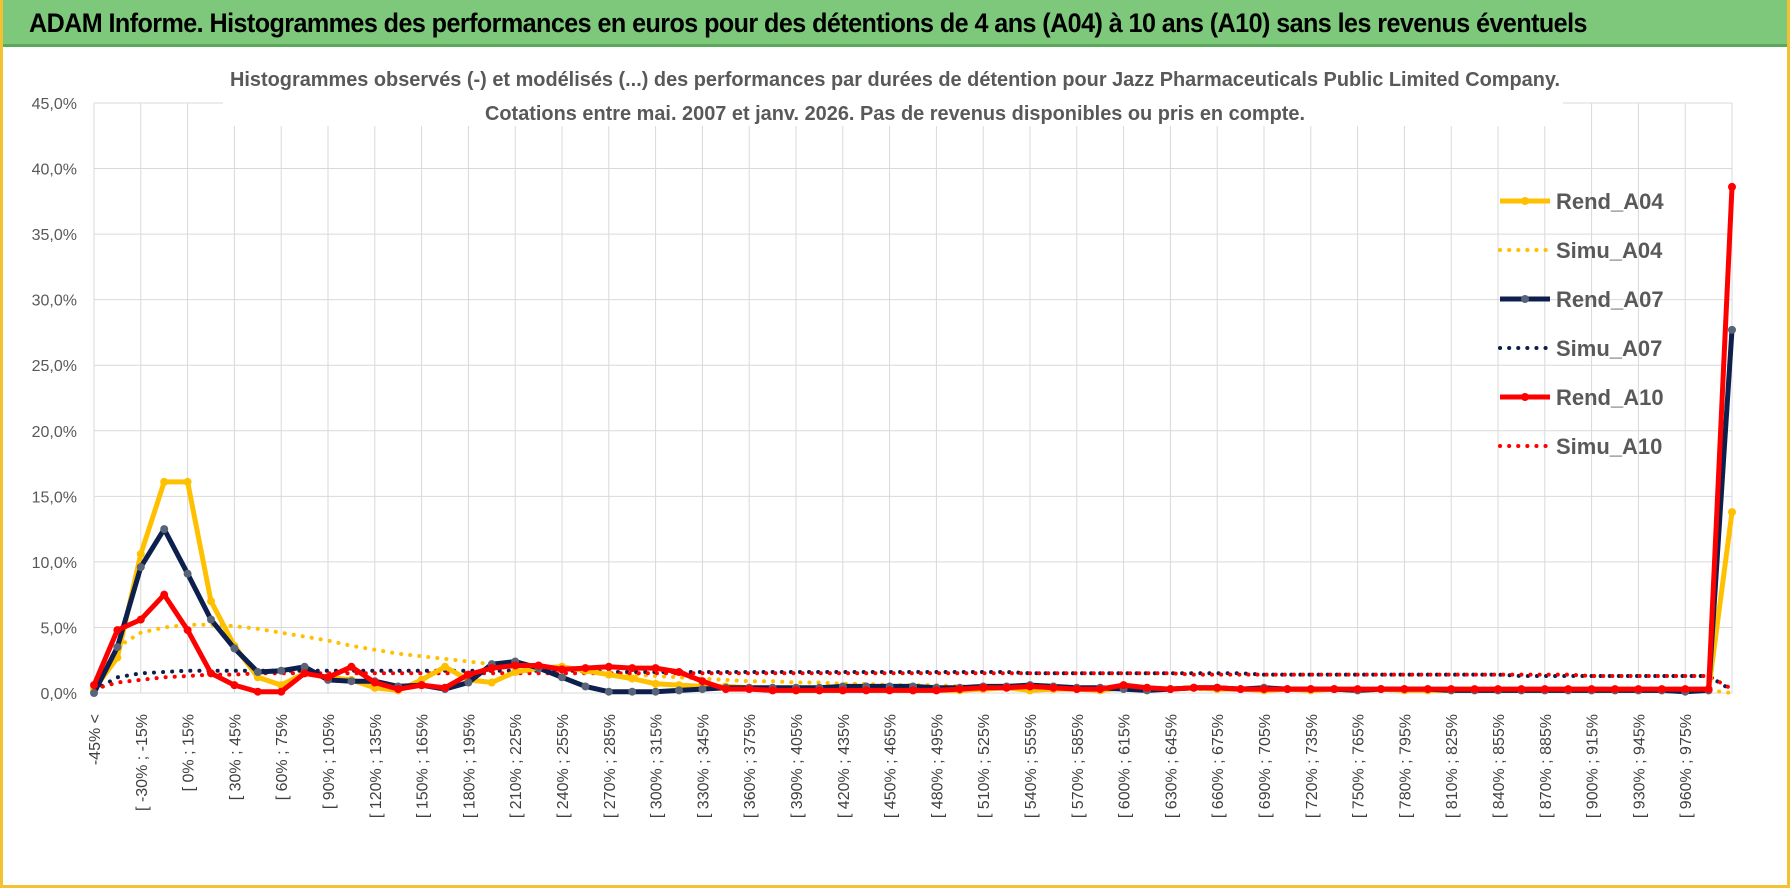  What do you see at coordinates (516, 766) in the screenshot?
I see `x-tick-label: [ 210% ; 225%` at bounding box center [516, 766].